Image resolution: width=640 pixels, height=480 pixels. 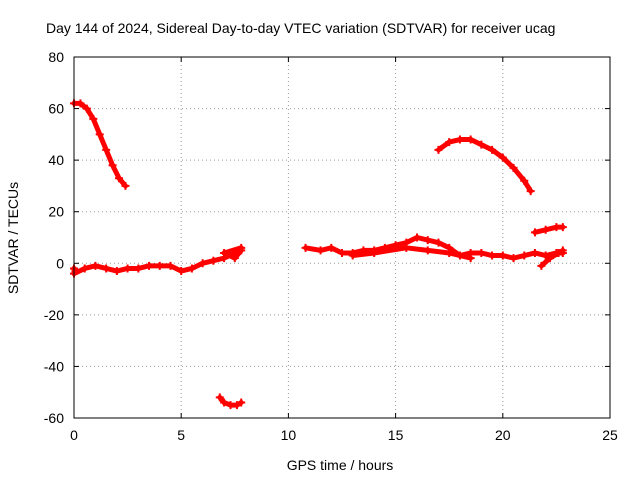 I want to click on x-tick-label: 25, so click(x=610, y=435).